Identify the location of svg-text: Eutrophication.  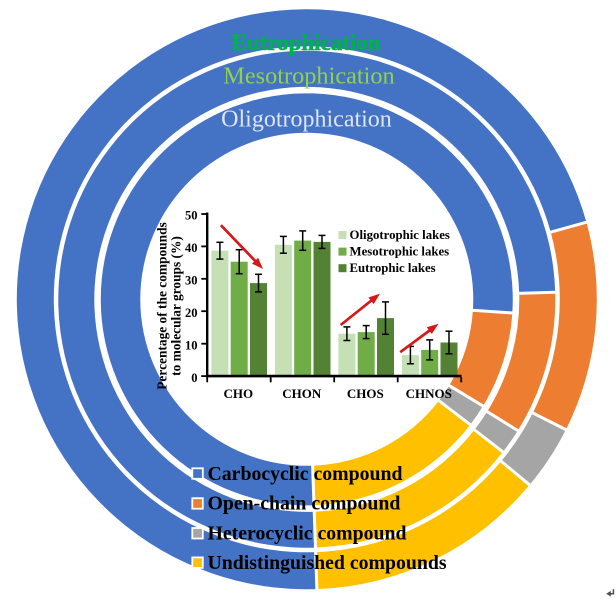
(305, 42).